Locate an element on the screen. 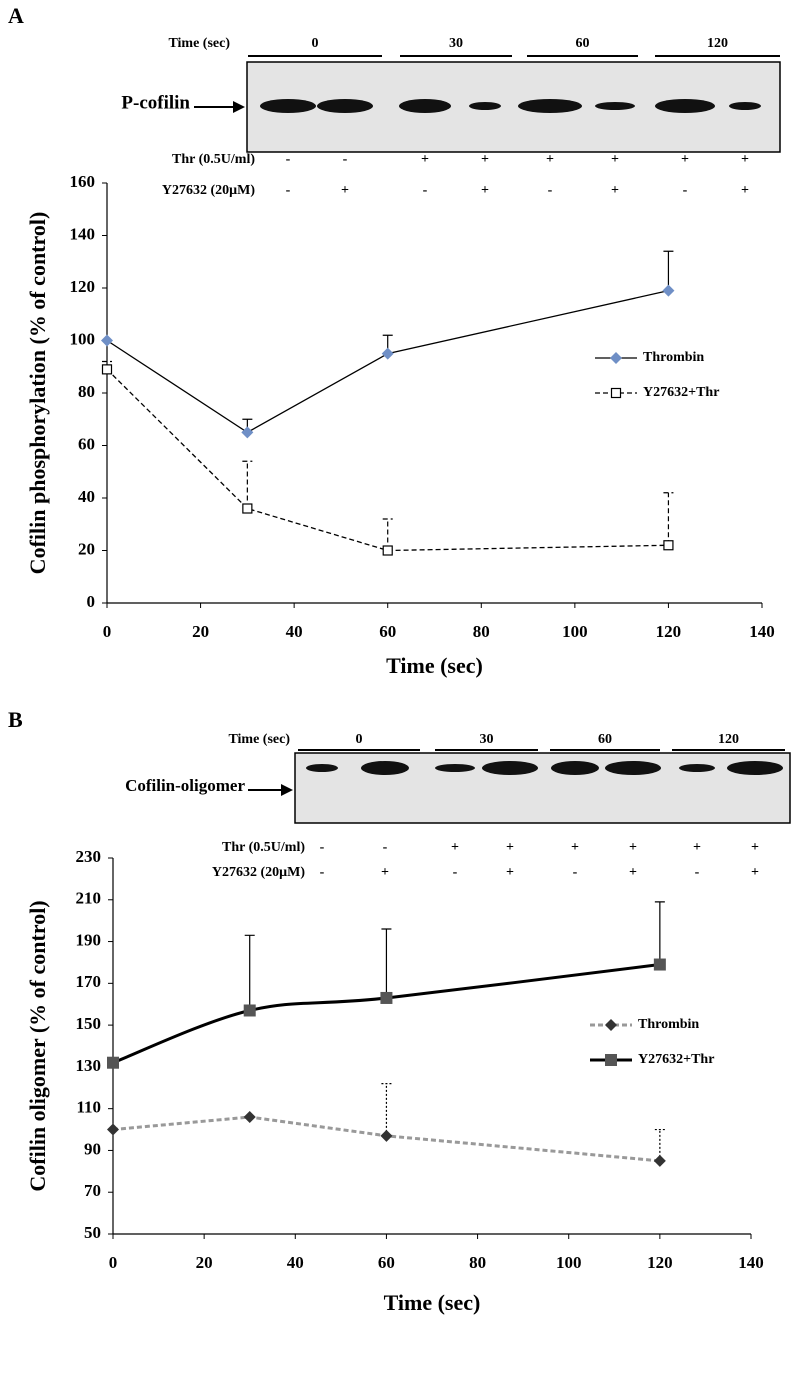 The height and width of the screenshot is (1380, 798). y-tick-label: 230 is located at coordinates (89, 856).